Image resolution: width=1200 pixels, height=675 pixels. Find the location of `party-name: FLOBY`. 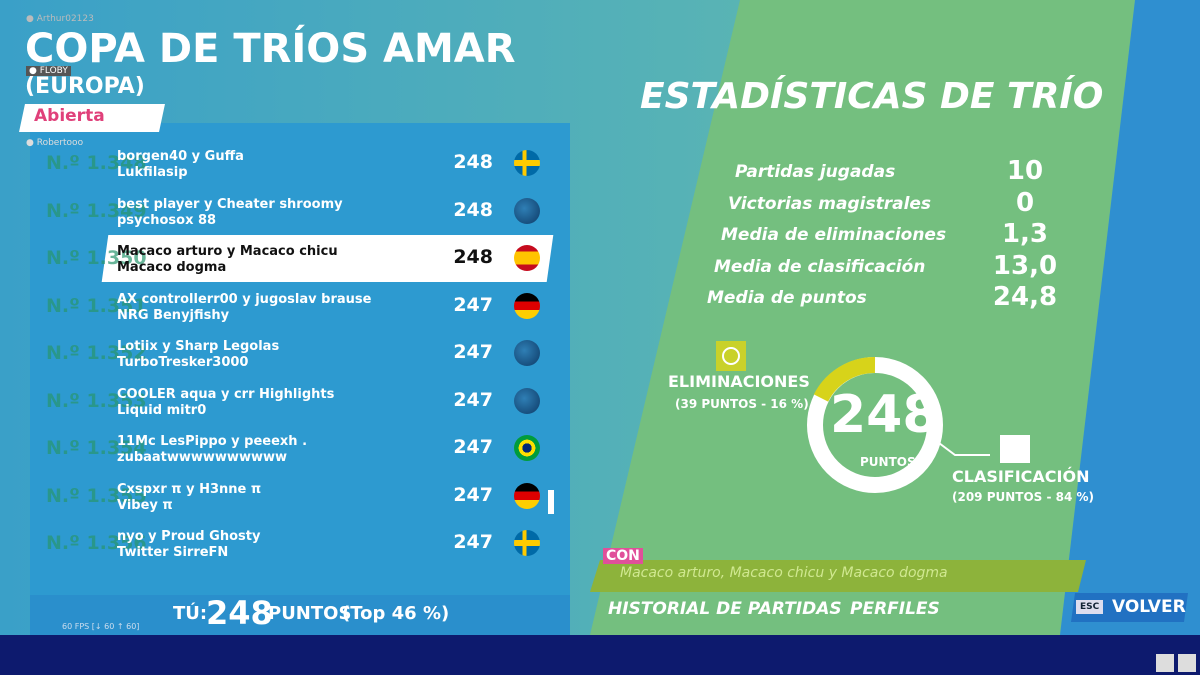

party-name: FLOBY is located at coordinates (53, 71).